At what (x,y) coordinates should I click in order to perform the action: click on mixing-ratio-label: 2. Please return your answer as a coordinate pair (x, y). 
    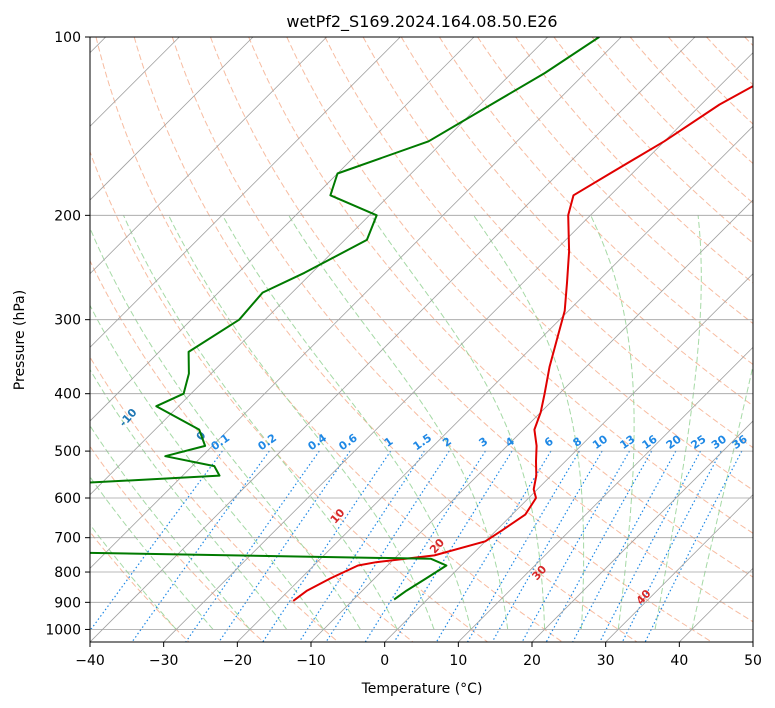
    Looking at the image, I should click on (447, 442).